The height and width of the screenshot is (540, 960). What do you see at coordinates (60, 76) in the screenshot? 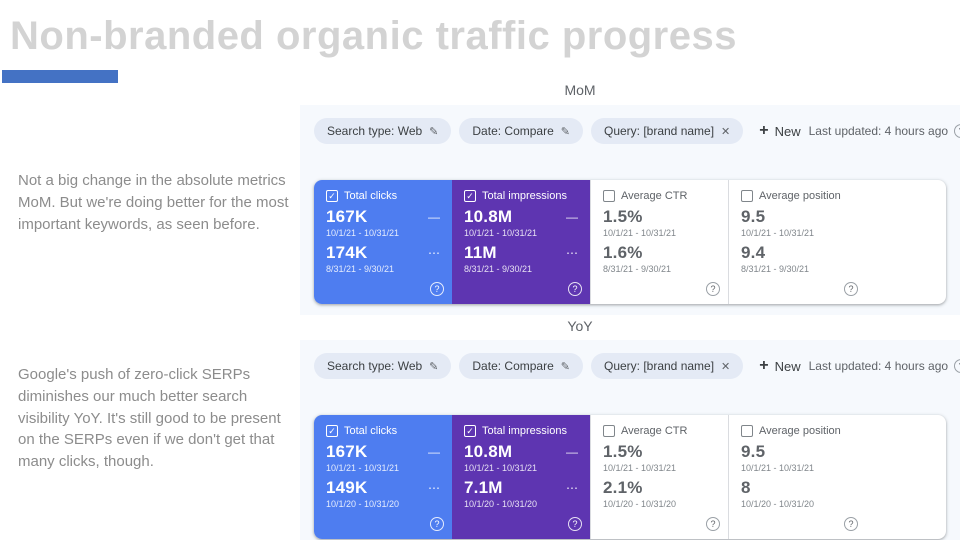
I see `accent-bar` at bounding box center [60, 76].